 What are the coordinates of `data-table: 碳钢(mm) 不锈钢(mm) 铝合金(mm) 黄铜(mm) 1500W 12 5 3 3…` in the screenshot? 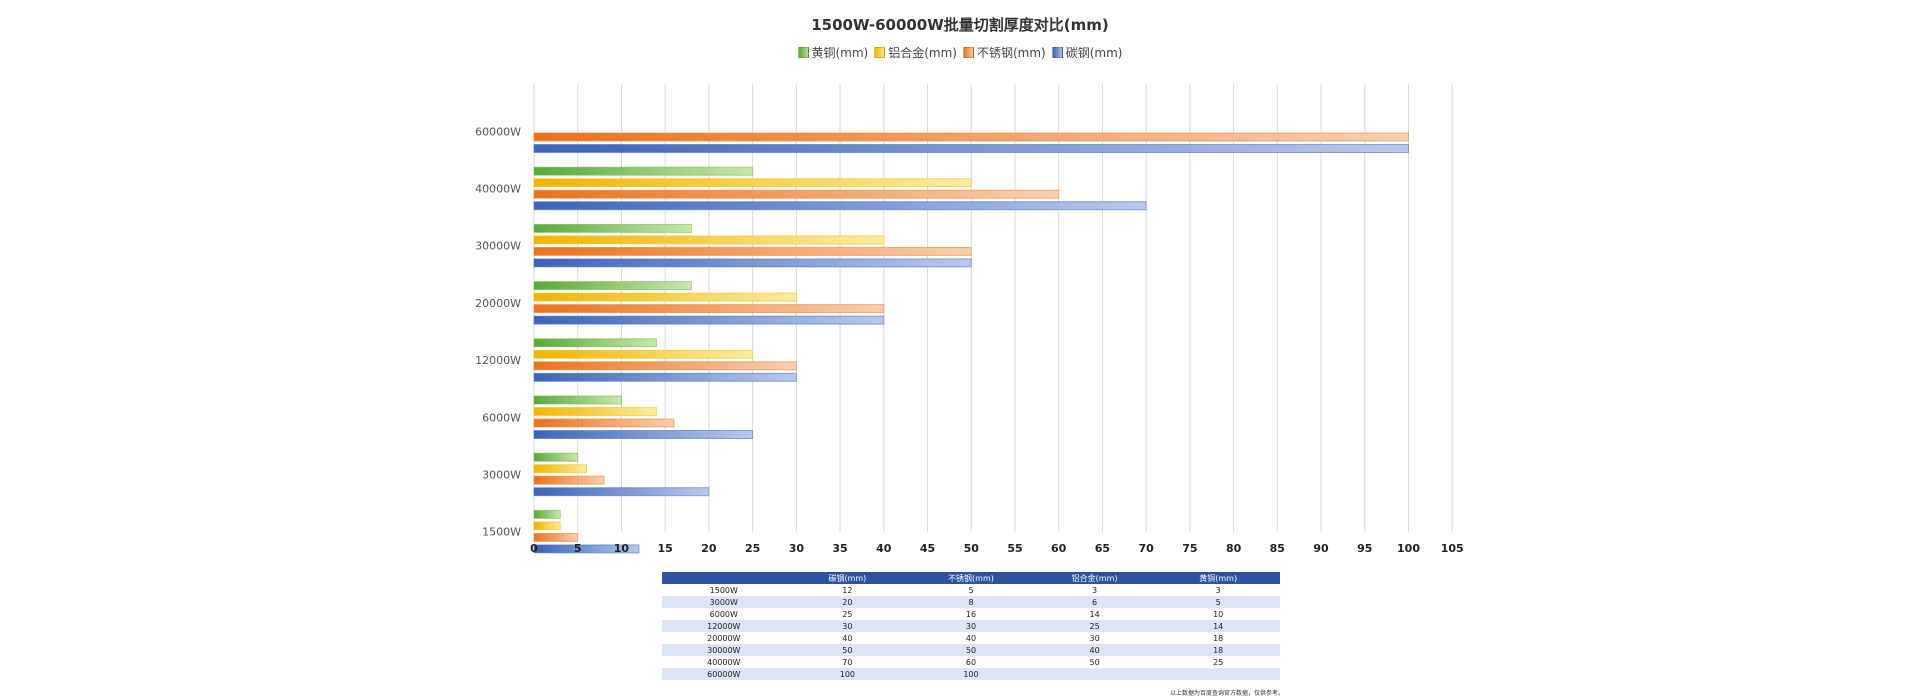 It's located at (971, 626).